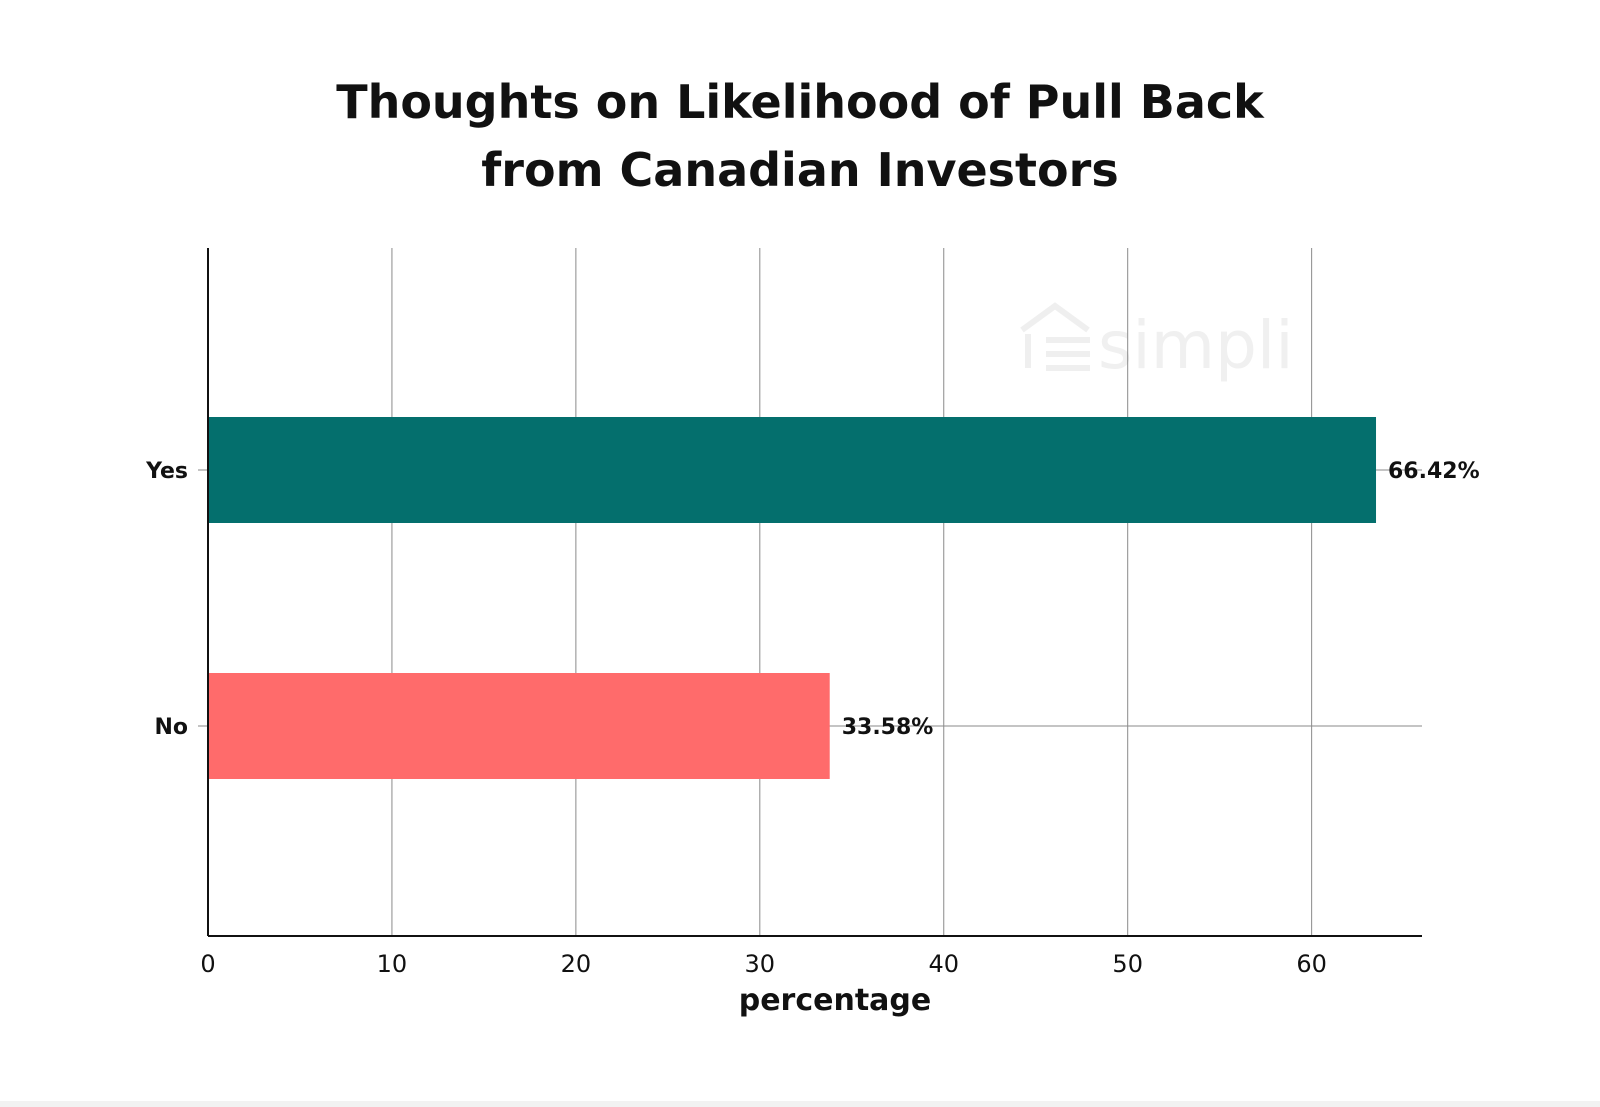  Describe the element at coordinates (171, 727) in the screenshot. I see `category-label-no: No` at that location.